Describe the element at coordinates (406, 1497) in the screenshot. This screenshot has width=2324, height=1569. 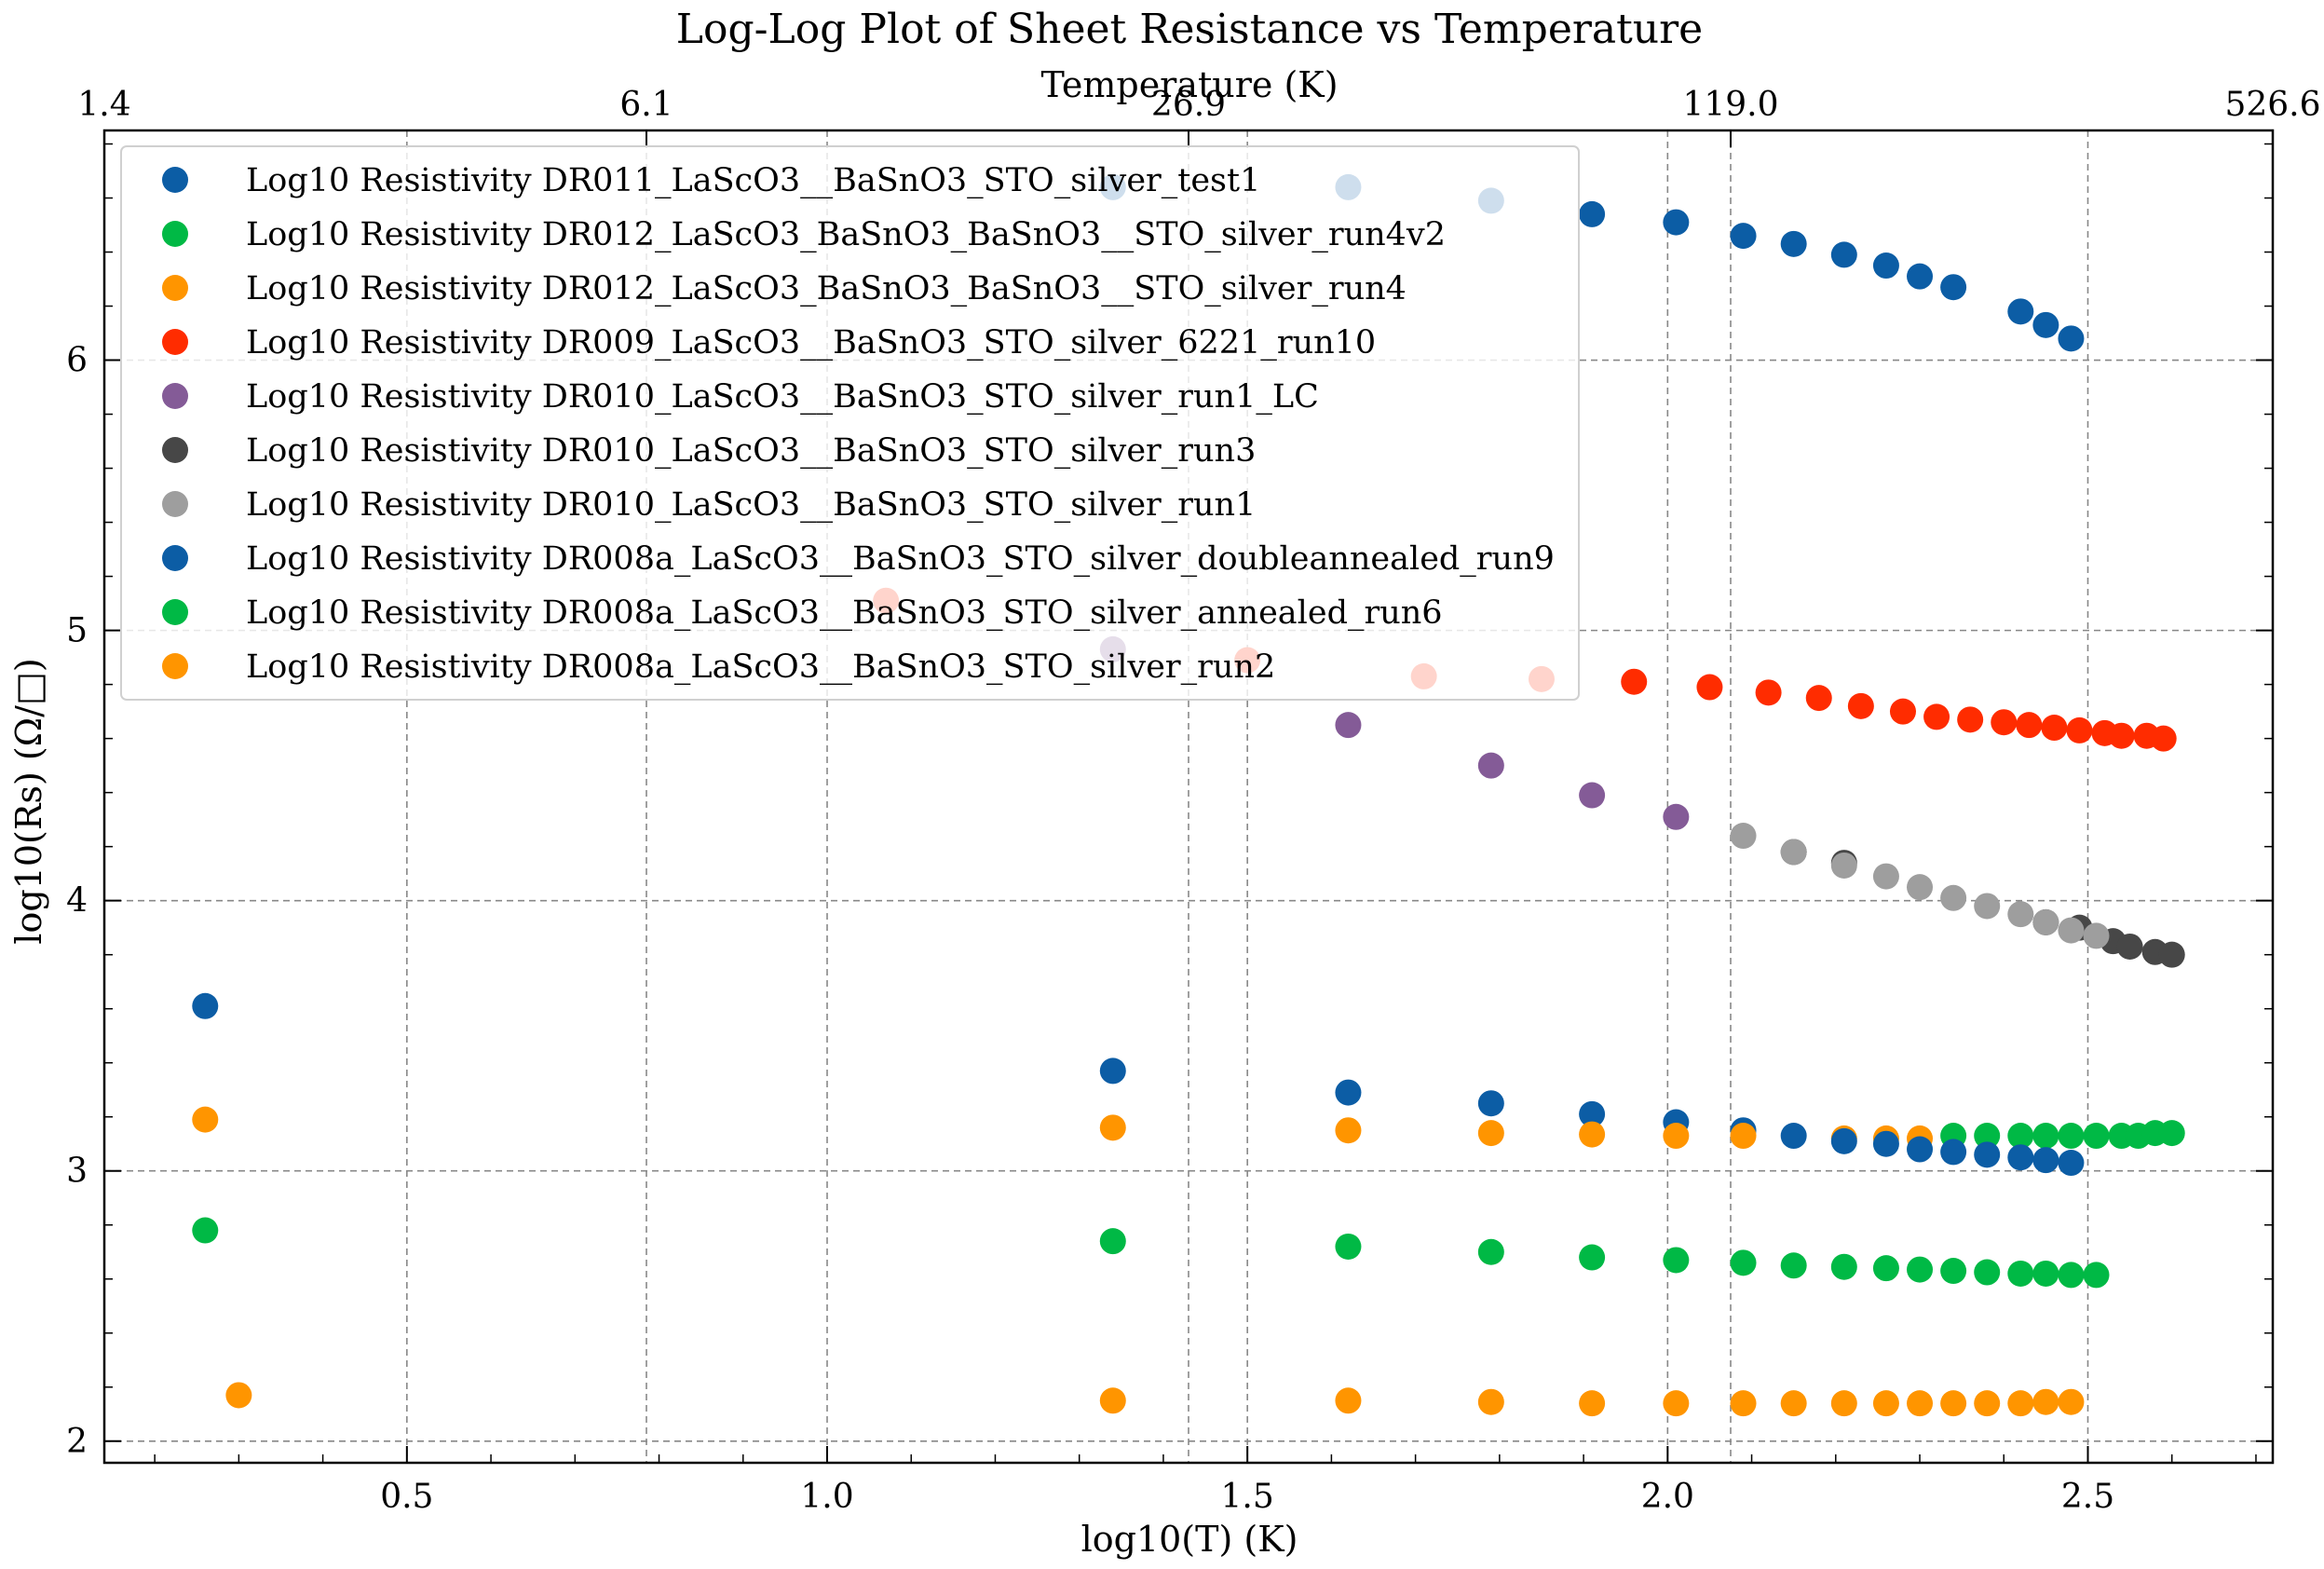
I see `x-tick-label: 0.5` at that location.